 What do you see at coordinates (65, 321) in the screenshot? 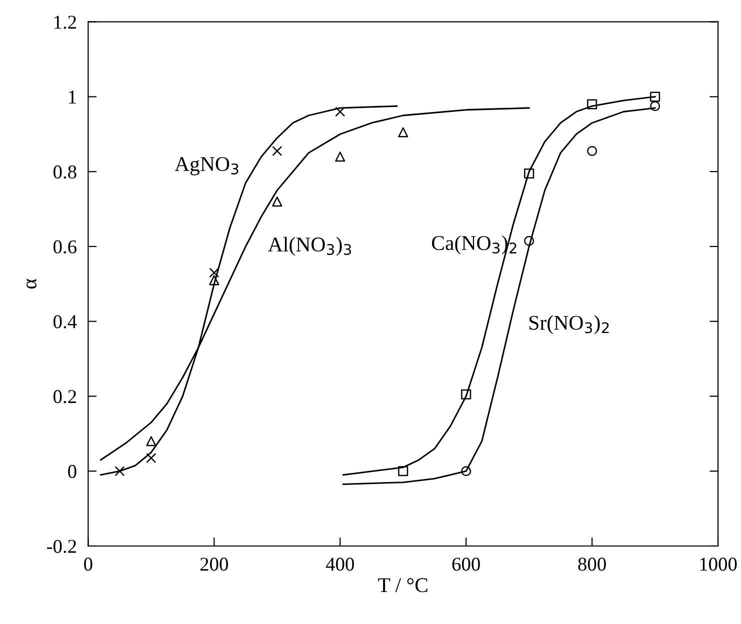
I see `y-tick-label: 0.4` at bounding box center [65, 321].